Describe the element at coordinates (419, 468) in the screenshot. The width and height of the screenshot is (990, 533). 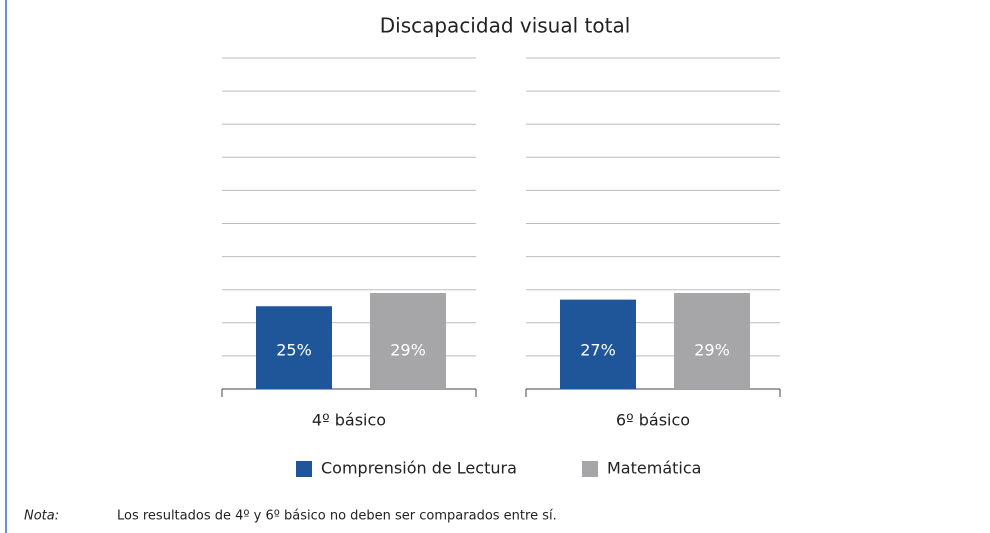
I see `legend-label: Comprensión de Lectura` at that location.